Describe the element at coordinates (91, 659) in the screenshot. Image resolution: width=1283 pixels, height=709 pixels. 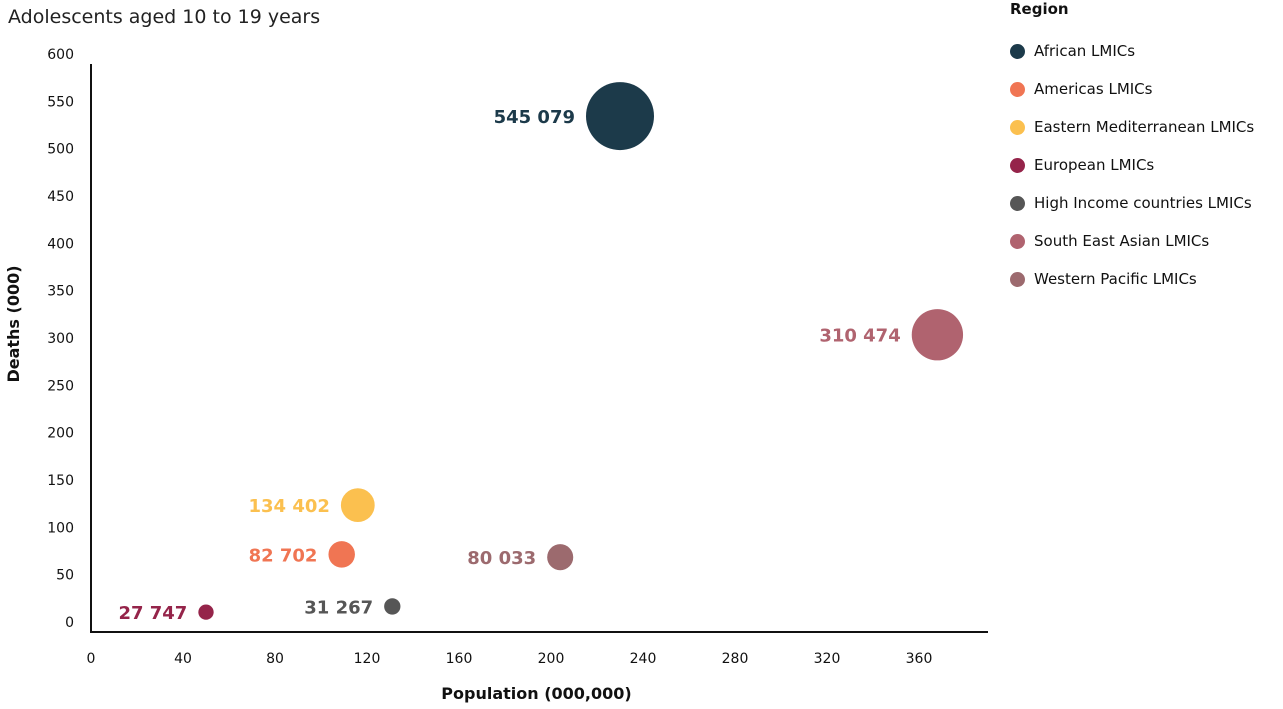
I see `x-tick-label: 0` at that location.